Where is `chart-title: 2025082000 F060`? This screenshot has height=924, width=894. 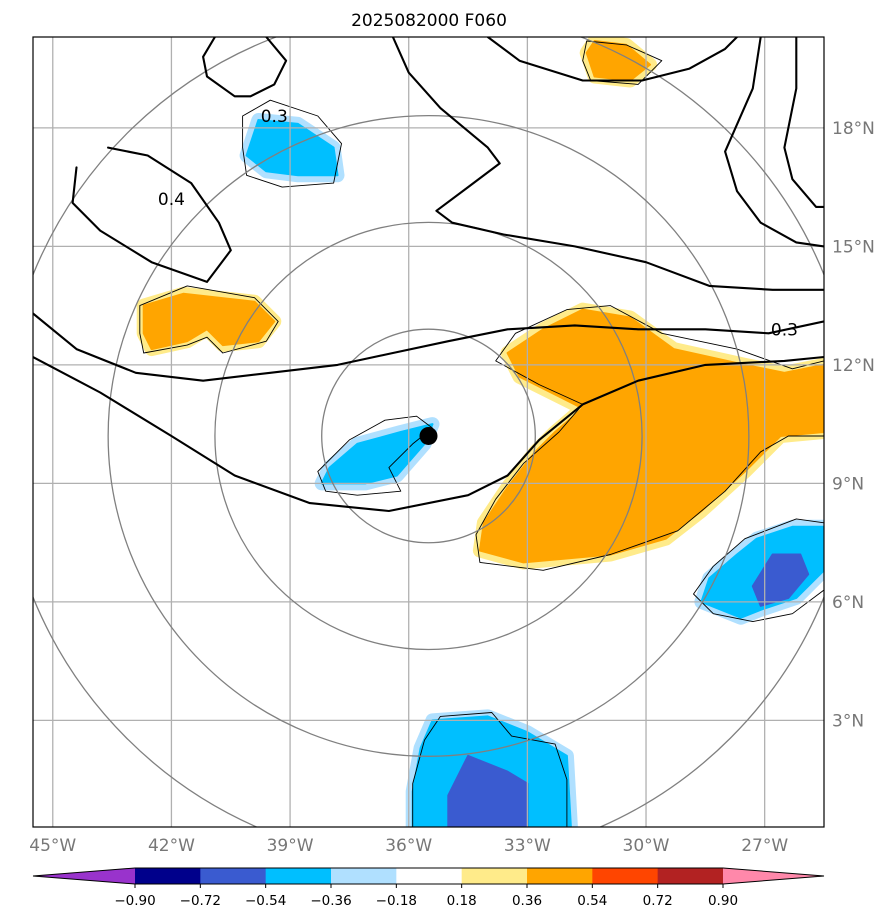 chart-title: 2025082000 F060 is located at coordinates (429, 21).